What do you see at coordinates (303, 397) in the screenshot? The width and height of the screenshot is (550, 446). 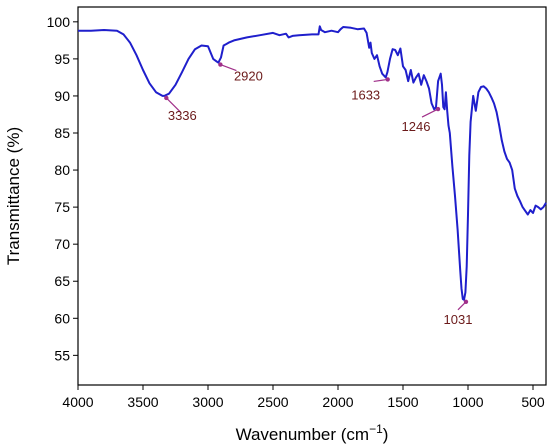 I see `x-axis: 4000 3500 3000 2500 2000 1500 1000 500` at bounding box center [303, 397].